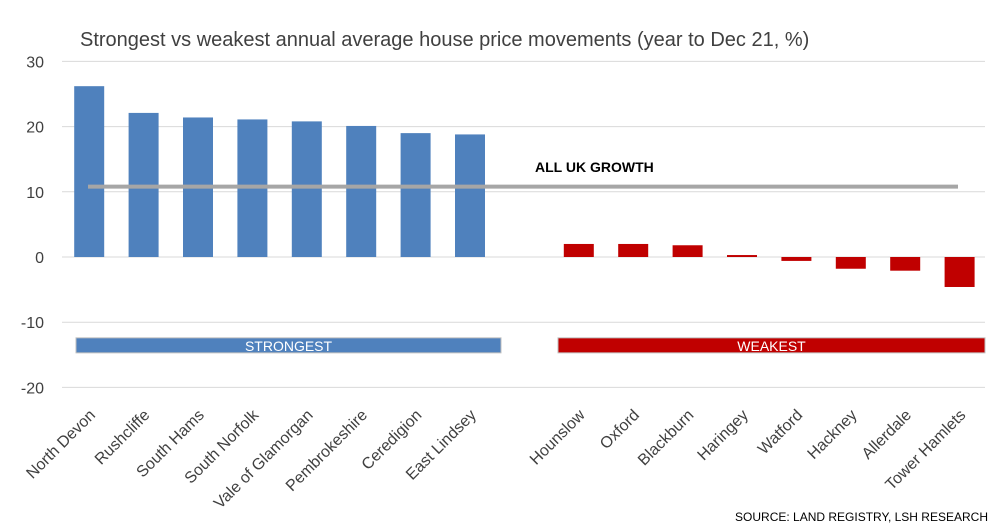 The height and width of the screenshot is (531, 1000). What do you see at coordinates (887, 435) in the screenshot?
I see `x-tick-label: Allerdale` at bounding box center [887, 435].